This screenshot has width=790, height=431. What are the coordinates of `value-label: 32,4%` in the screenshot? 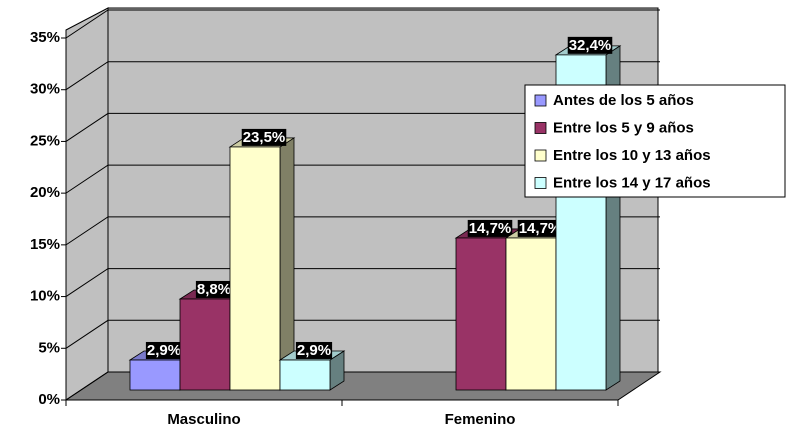 It's located at (590, 45).